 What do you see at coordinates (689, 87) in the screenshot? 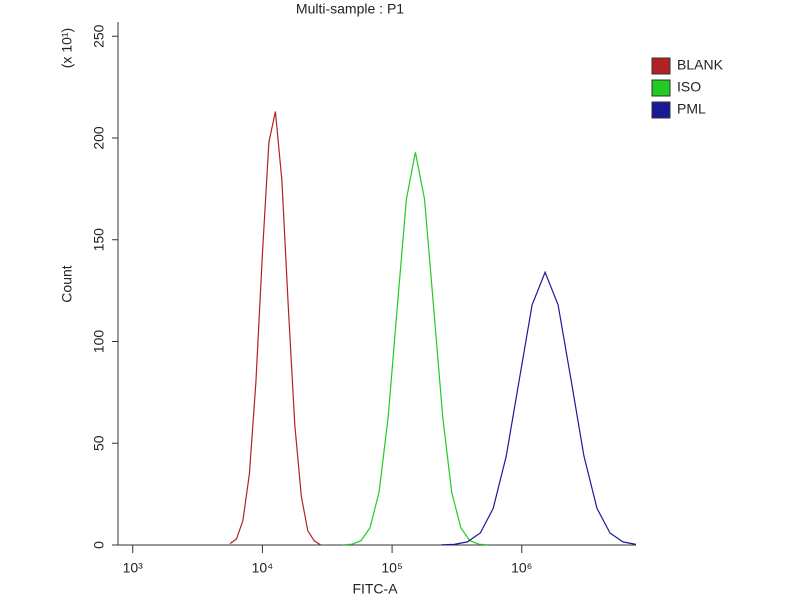
I see `legend-label: ISO` at bounding box center [689, 87].